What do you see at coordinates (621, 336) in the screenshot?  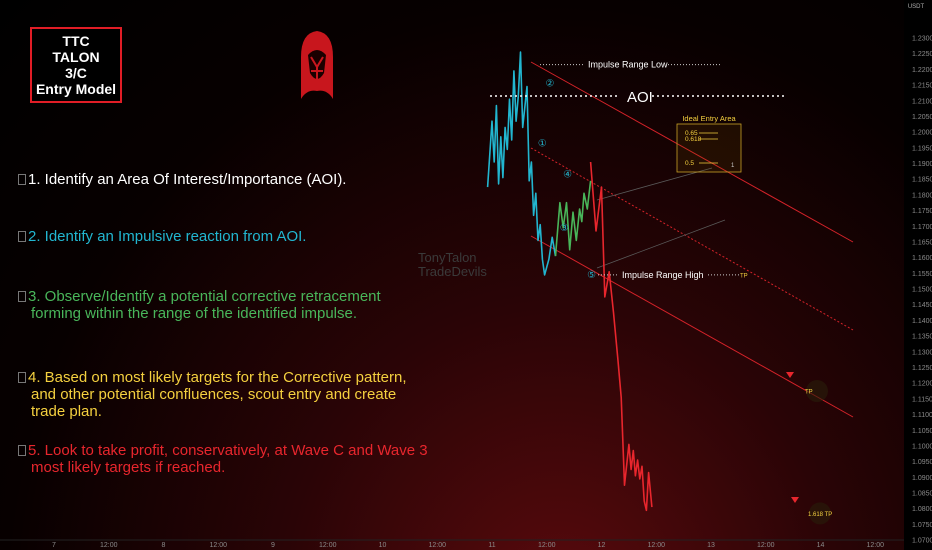 I see `series-projection-line` at bounding box center [621, 336].